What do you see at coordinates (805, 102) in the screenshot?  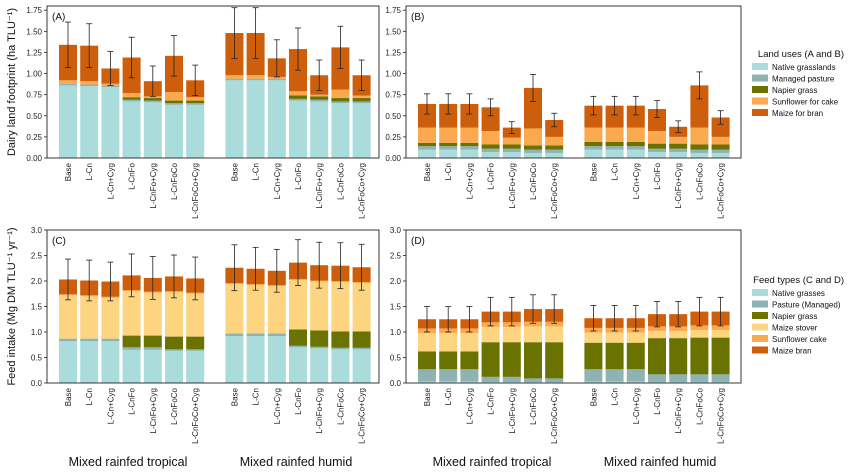 I see `legend-item-label: Sunflower for cake` at bounding box center [805, 102].